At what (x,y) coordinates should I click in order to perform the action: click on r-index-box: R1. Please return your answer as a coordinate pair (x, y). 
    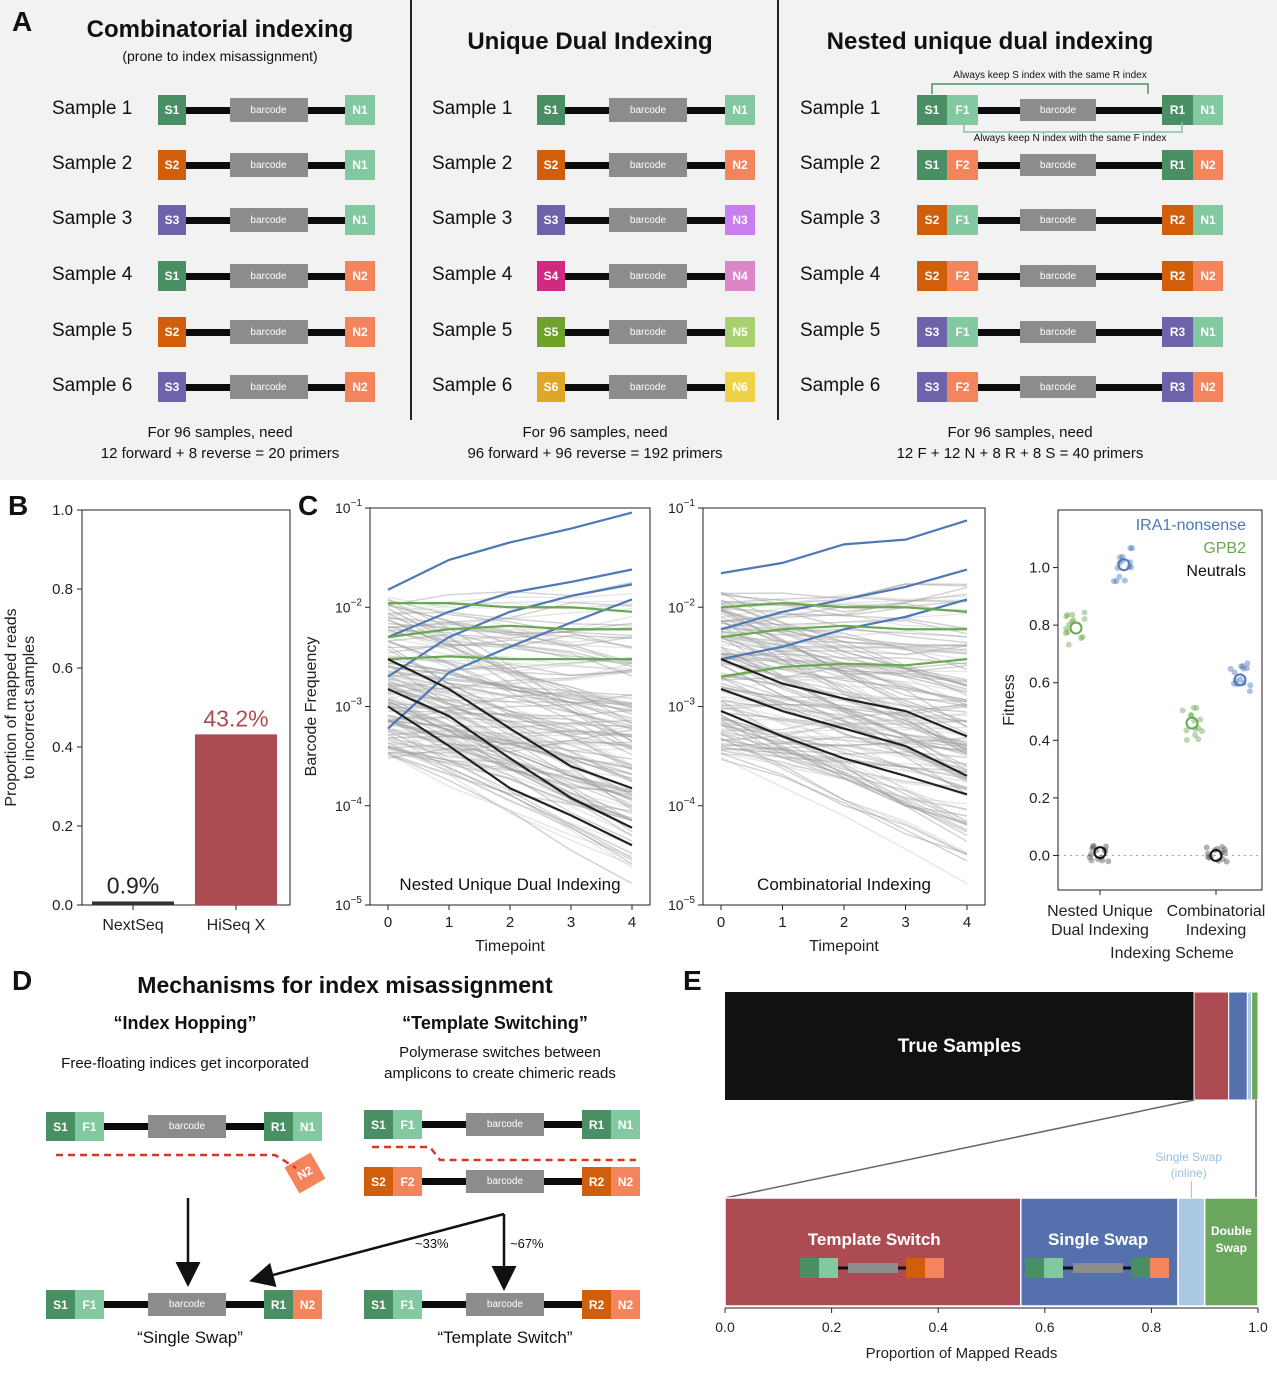
    Looking at the image, I should click on (596, 1124).